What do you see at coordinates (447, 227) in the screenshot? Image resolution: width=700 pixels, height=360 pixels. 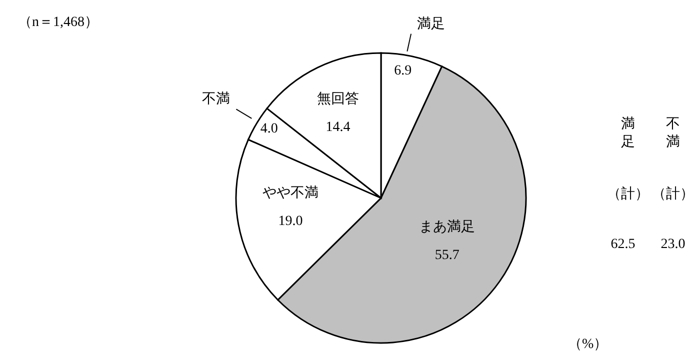 I see `slice-label: まあ満足` at bounding box center [447, 227].